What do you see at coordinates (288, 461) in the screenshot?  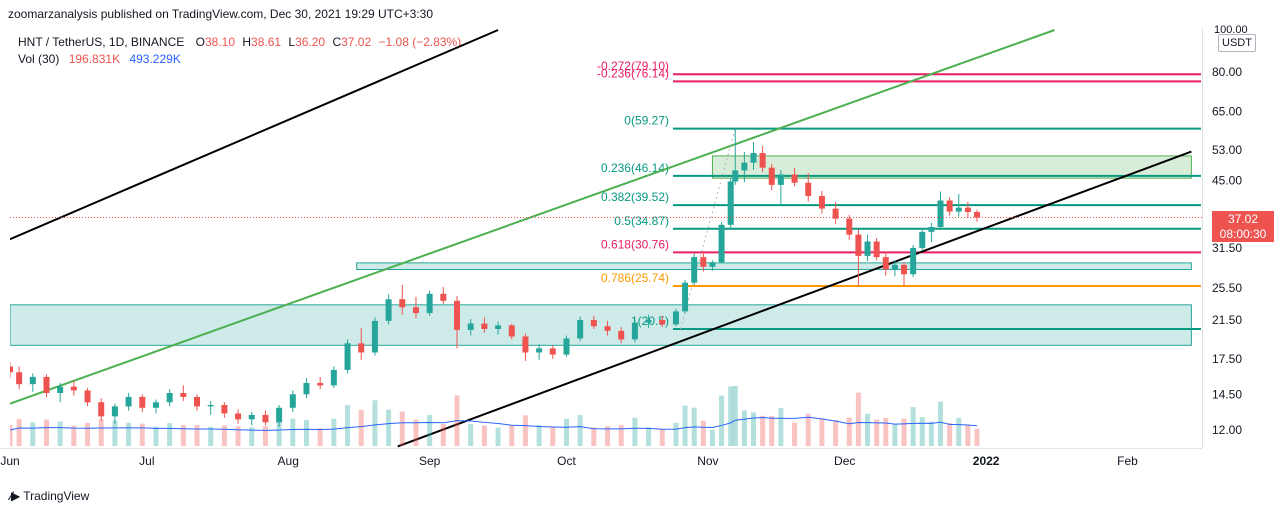 I see `time-tick: Aug` at bounding box center [288, 461].